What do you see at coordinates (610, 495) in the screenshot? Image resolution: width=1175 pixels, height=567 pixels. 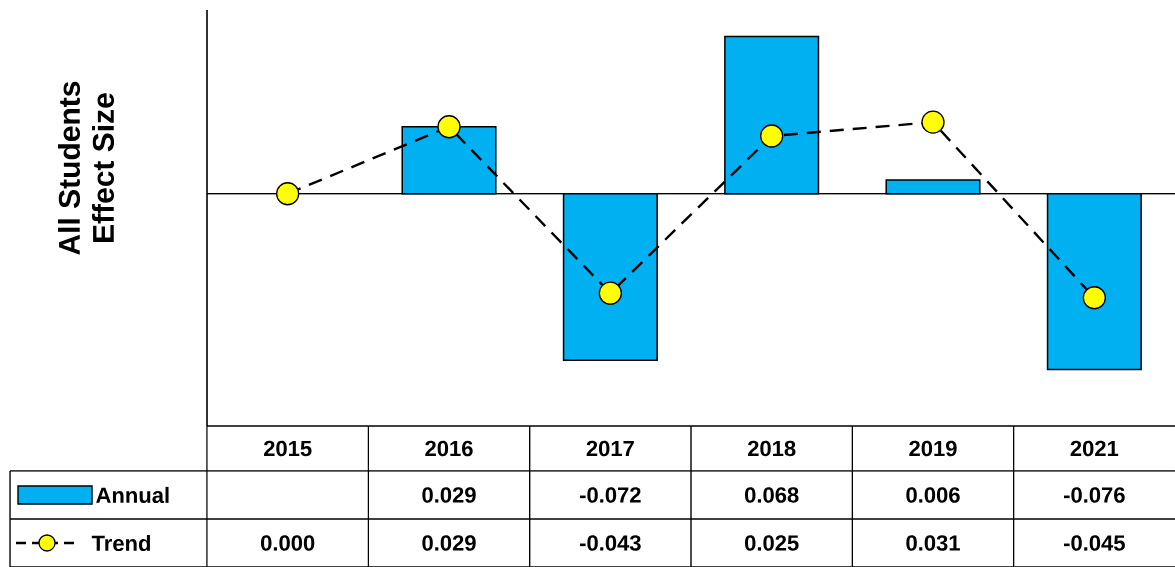 I see `data-label: -0.072` at bounding box center [610, 495].